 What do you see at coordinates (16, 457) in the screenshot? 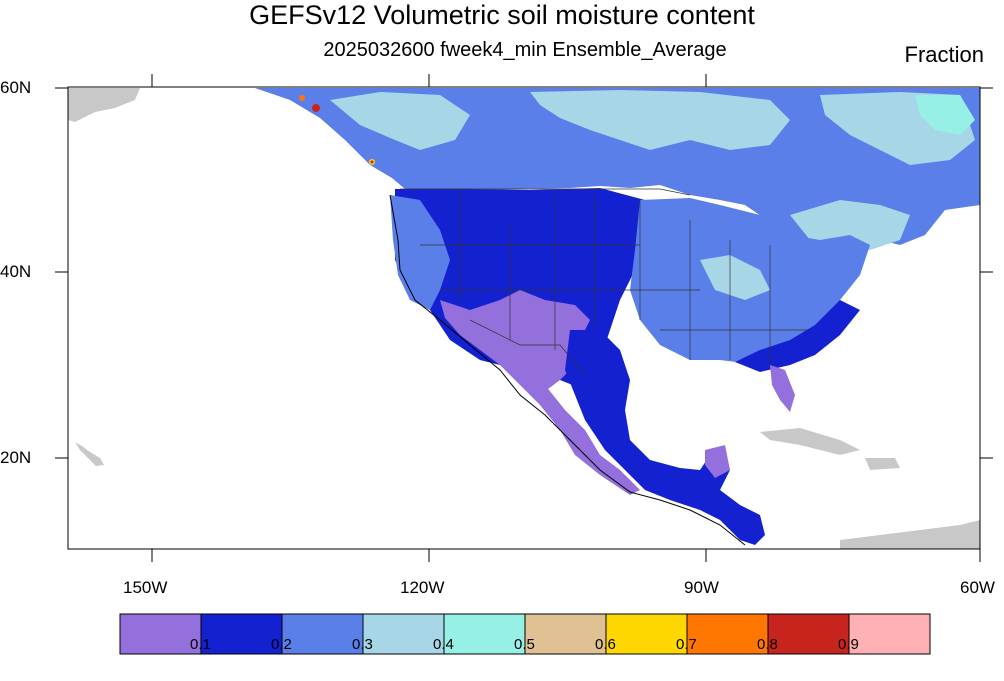
I see `lat-label-20n: 20N` at bounding box center [16, 457].